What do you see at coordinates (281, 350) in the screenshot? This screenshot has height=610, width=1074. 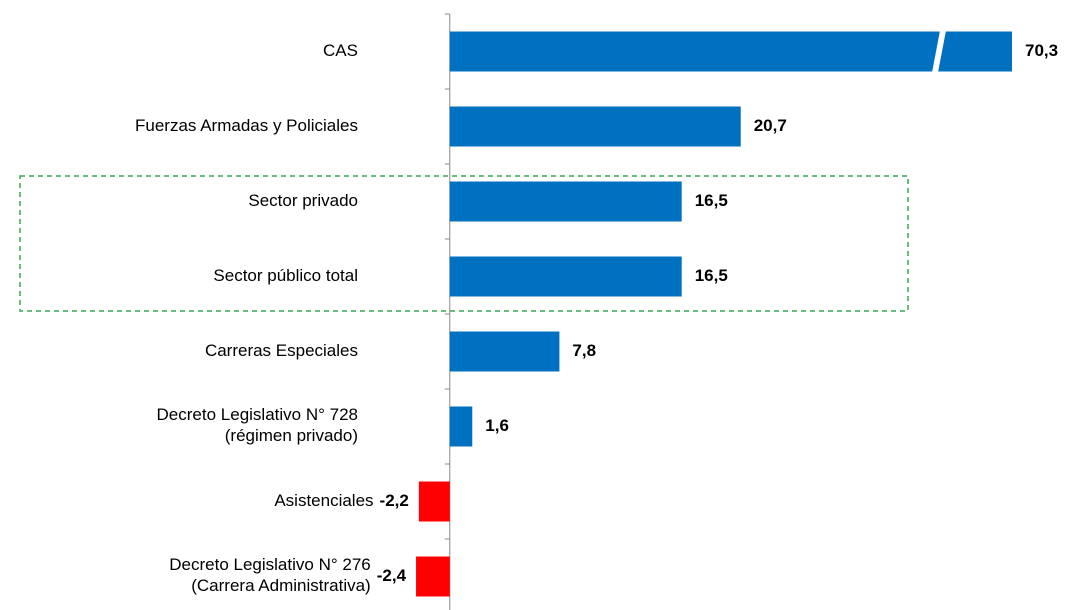 I see `category-label: Carreras Especiales` at bounding box center [281, 350].